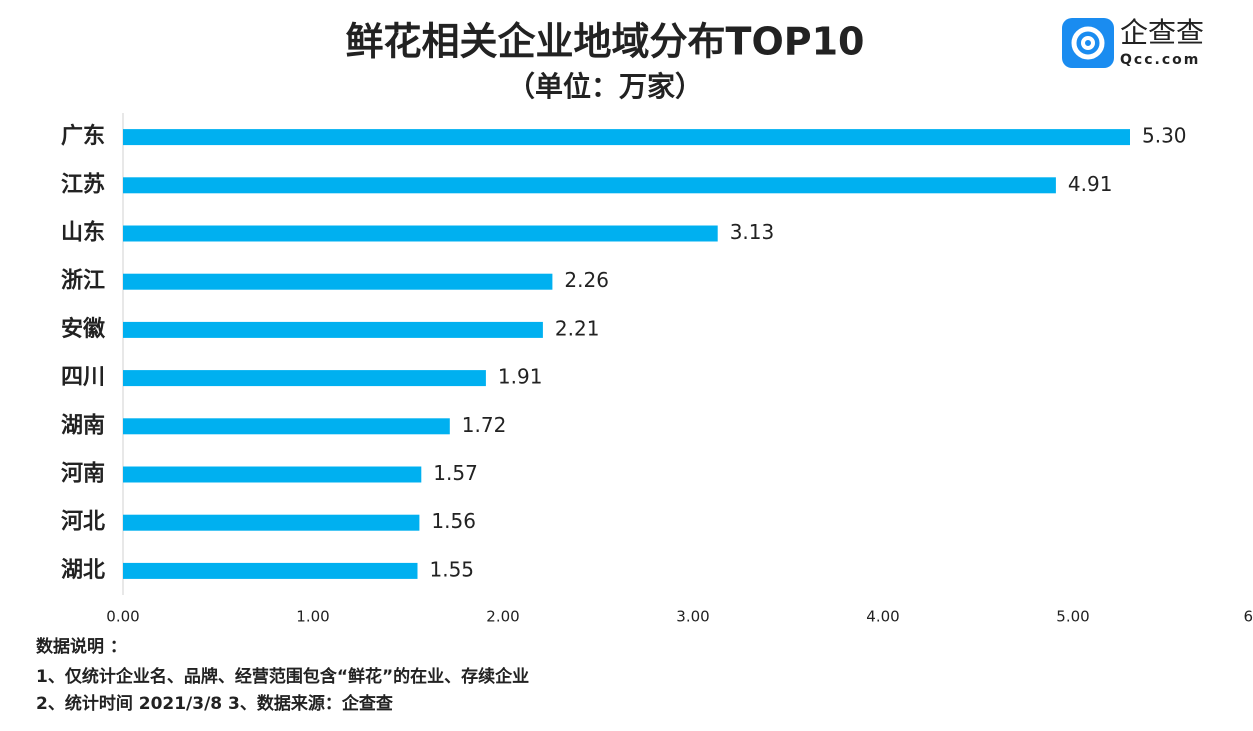 The width and height of the screenshot is (1253, 731). I want to click on x-tick-label: 2.00, so click(502, 617).